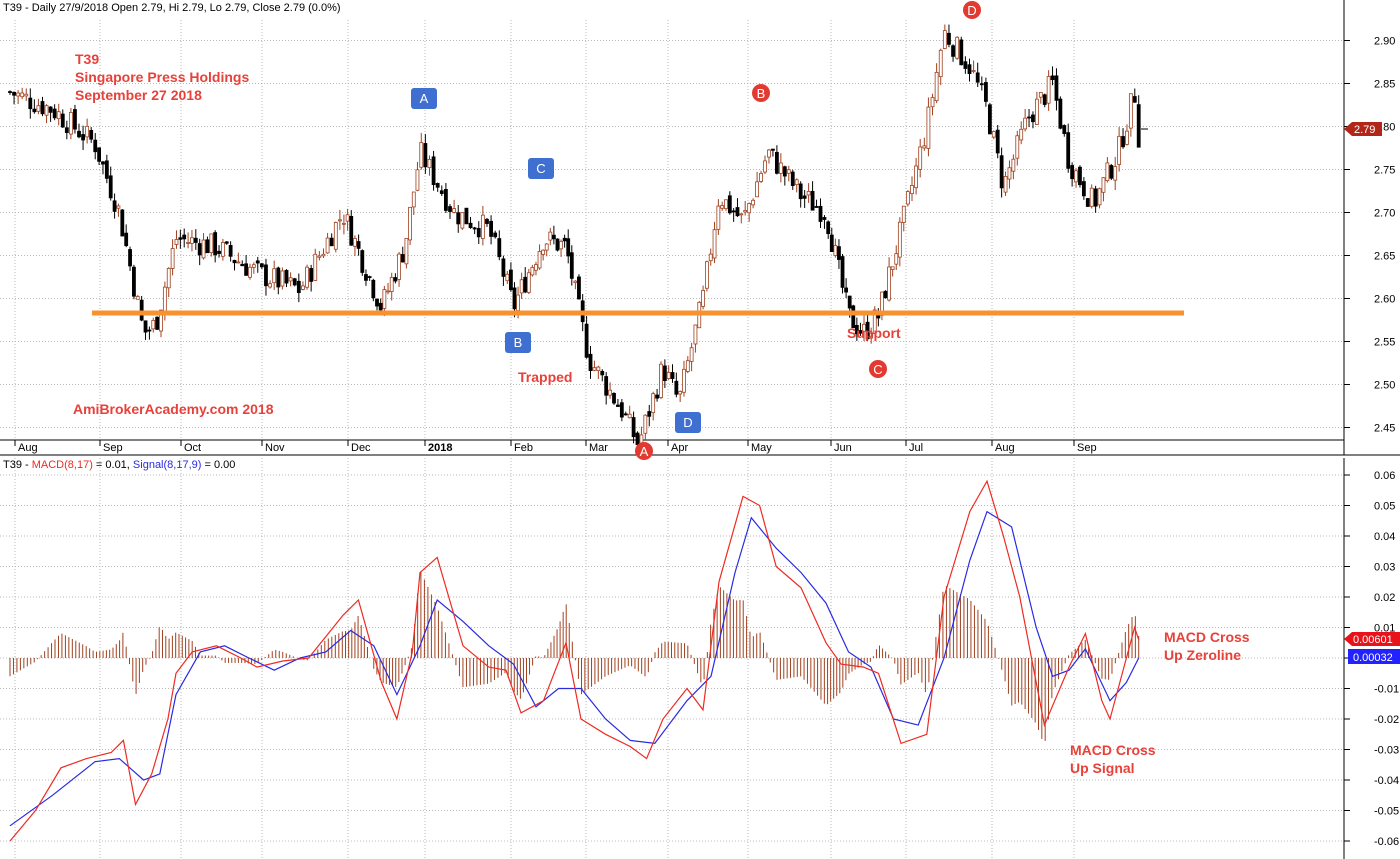 This screenshot has height=859, width=1400. I want to click on price-y-axis: 2.452.502.552.602.652.702.752.802.852.90, so click(1369, 235).